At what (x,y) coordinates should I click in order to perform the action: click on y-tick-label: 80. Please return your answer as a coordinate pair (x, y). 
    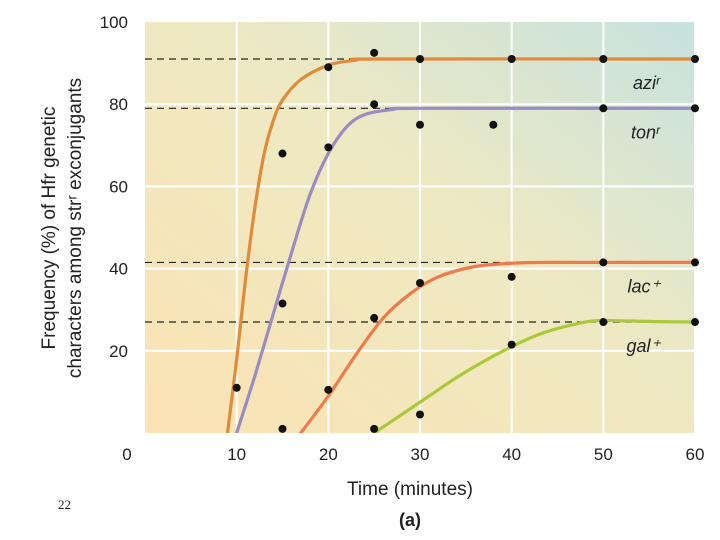
    Looking at the image, I should click on (118, 104).